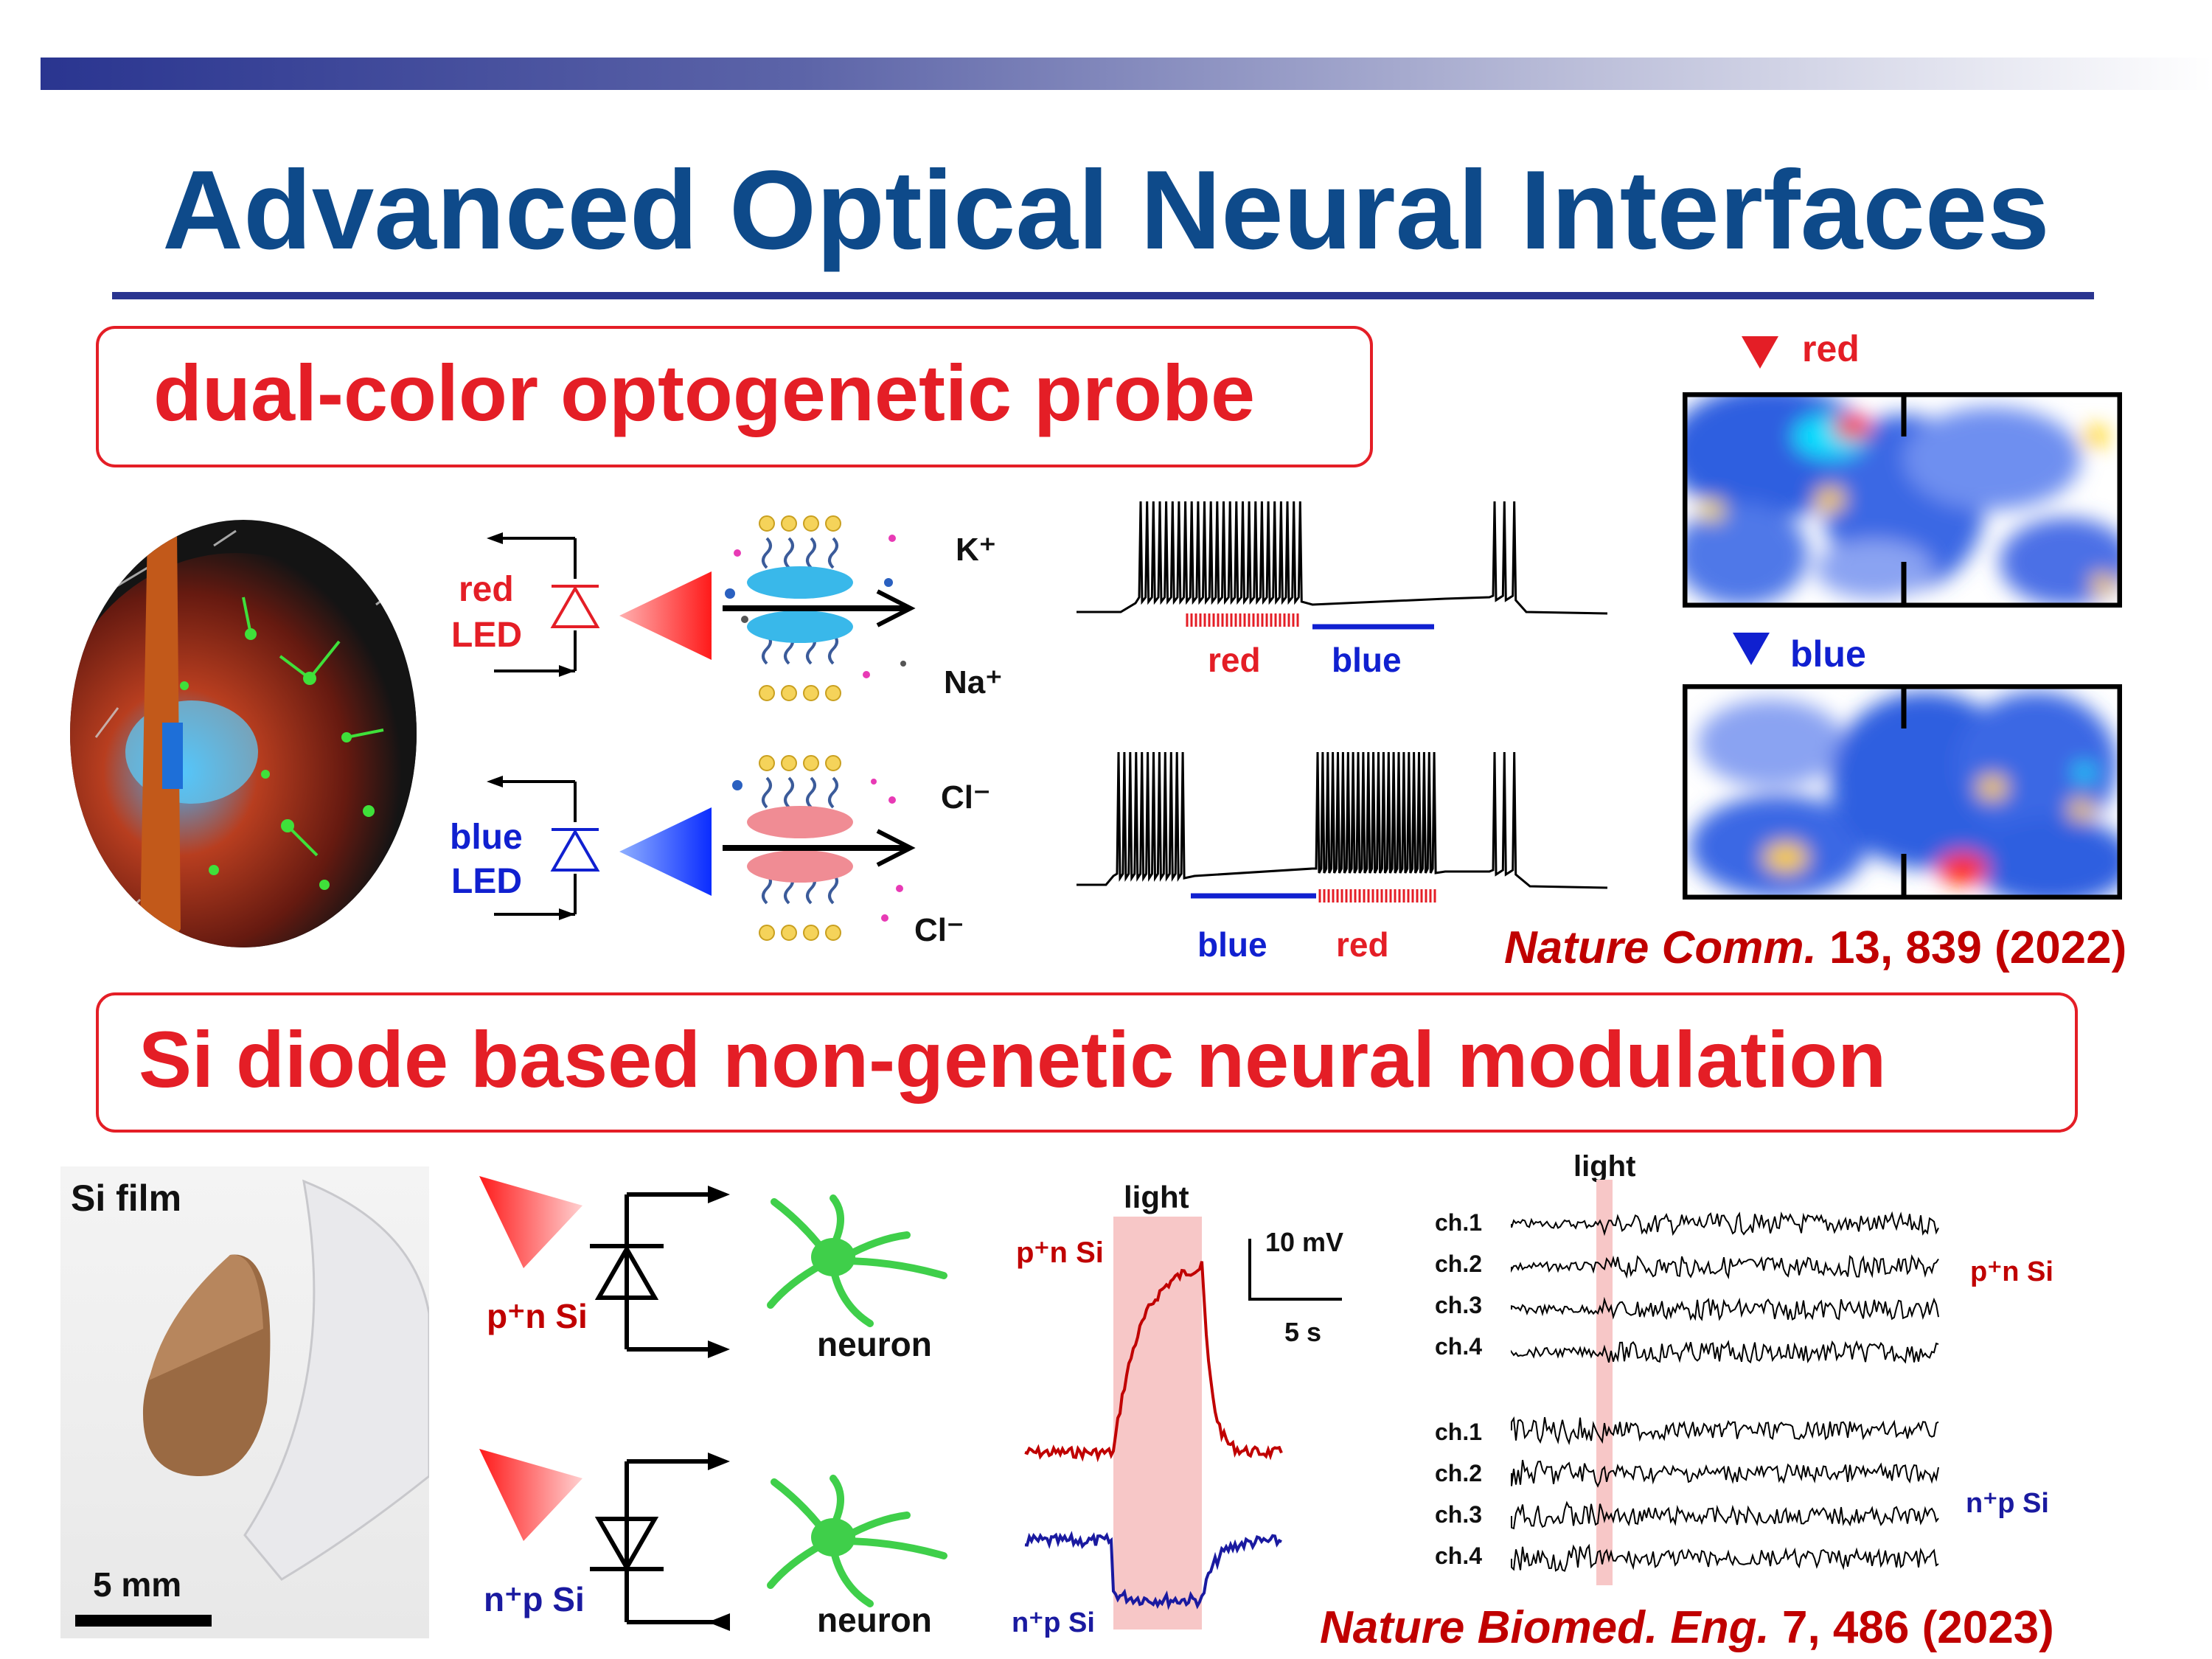 Image resolution: width=2212 pixels, height=1659 pixels. I want to click on chloride-channel-membrane, so click(819, 848).